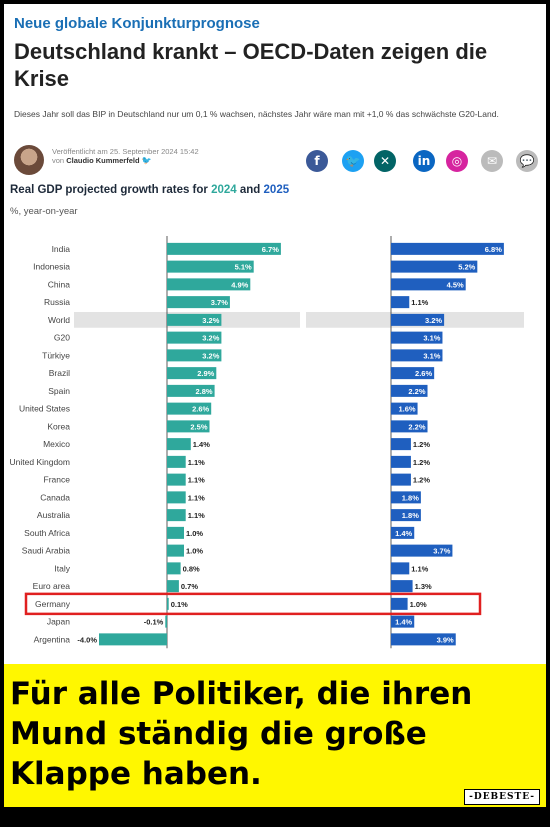 Image resolution: width=550 pixels, height=827 pixels. I want to click on category-label: United States, so click(44, 409).